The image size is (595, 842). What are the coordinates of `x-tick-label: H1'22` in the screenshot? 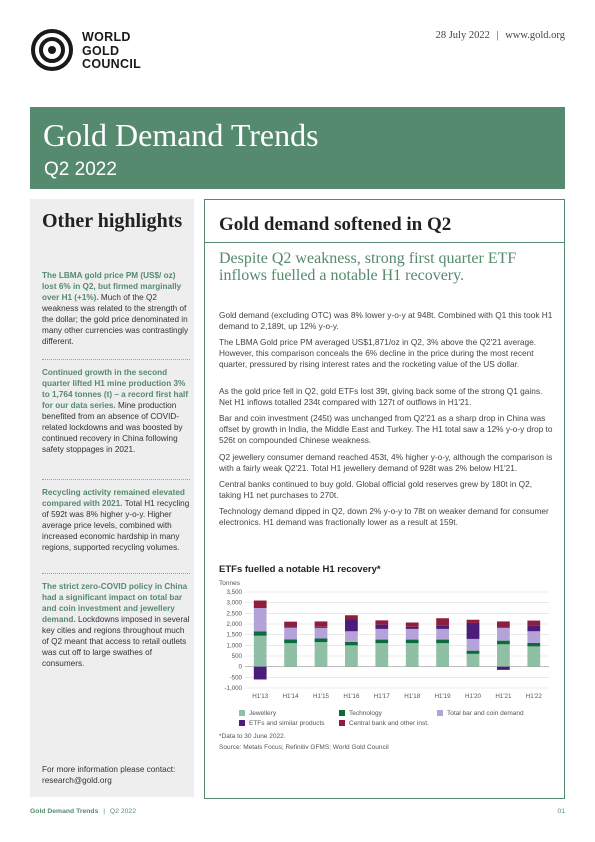 It's located at (534, 696).